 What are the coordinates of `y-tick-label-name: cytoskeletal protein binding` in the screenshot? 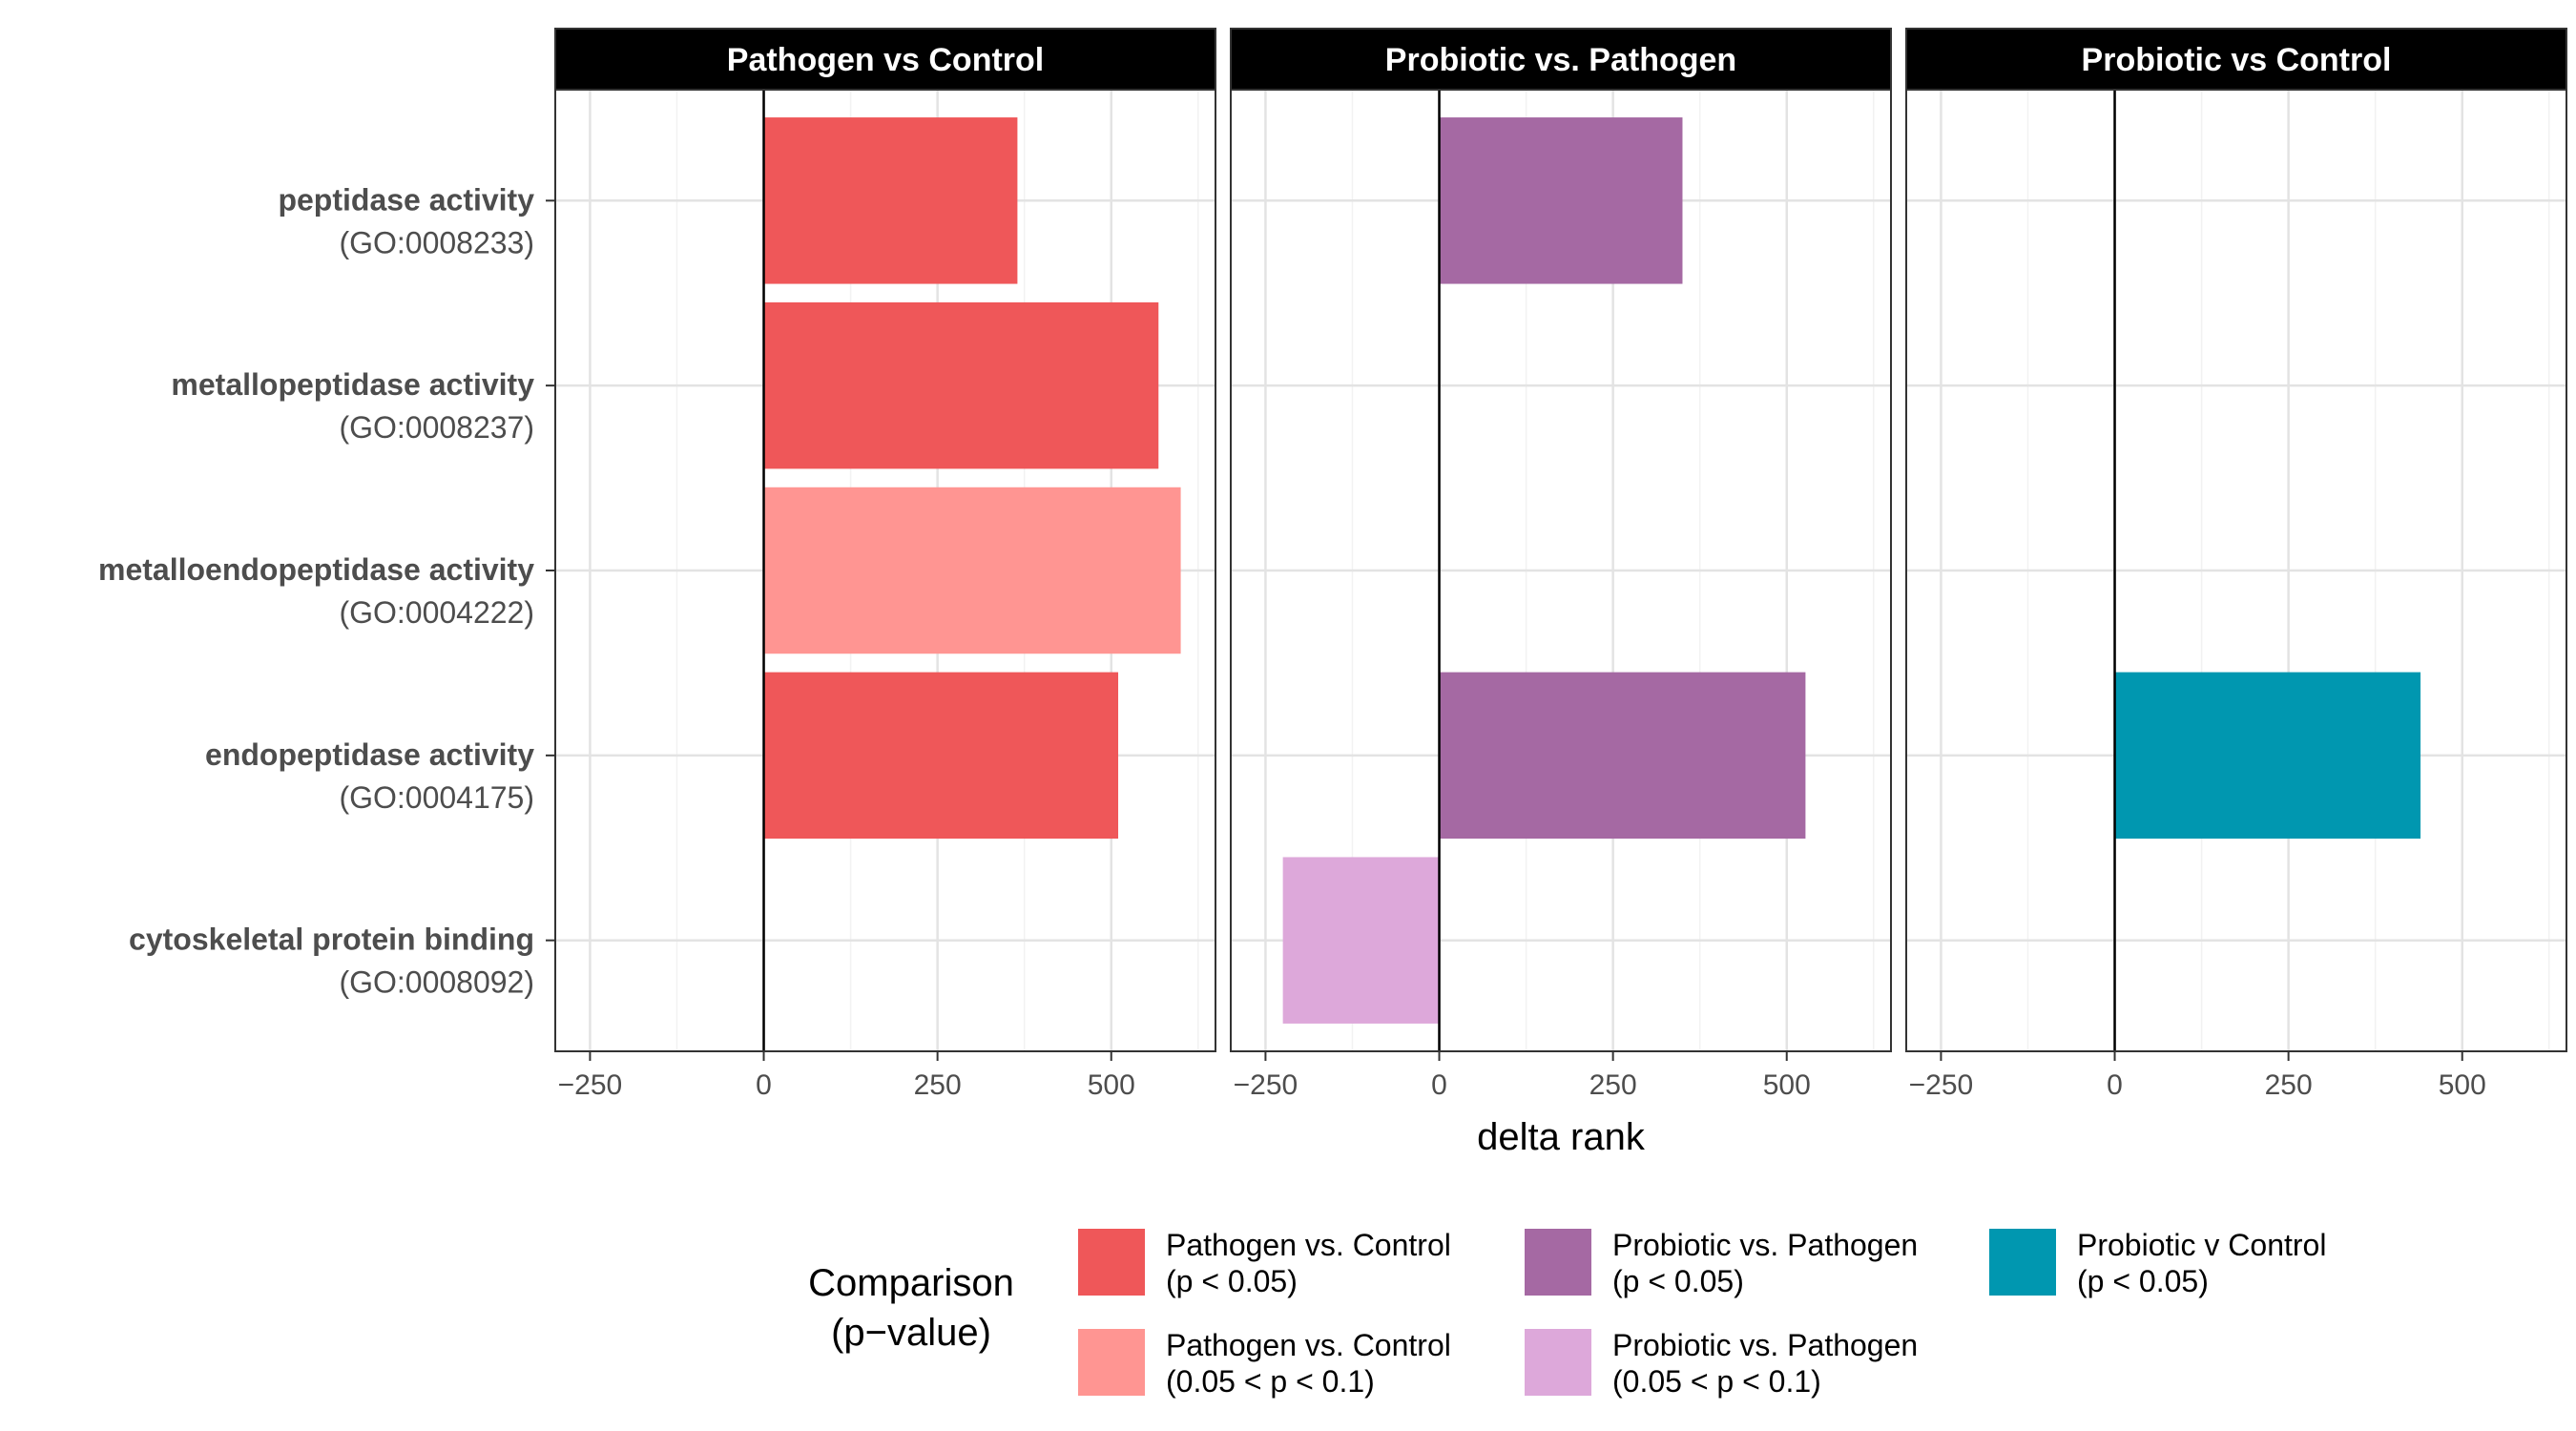 It's located at (331, 940).